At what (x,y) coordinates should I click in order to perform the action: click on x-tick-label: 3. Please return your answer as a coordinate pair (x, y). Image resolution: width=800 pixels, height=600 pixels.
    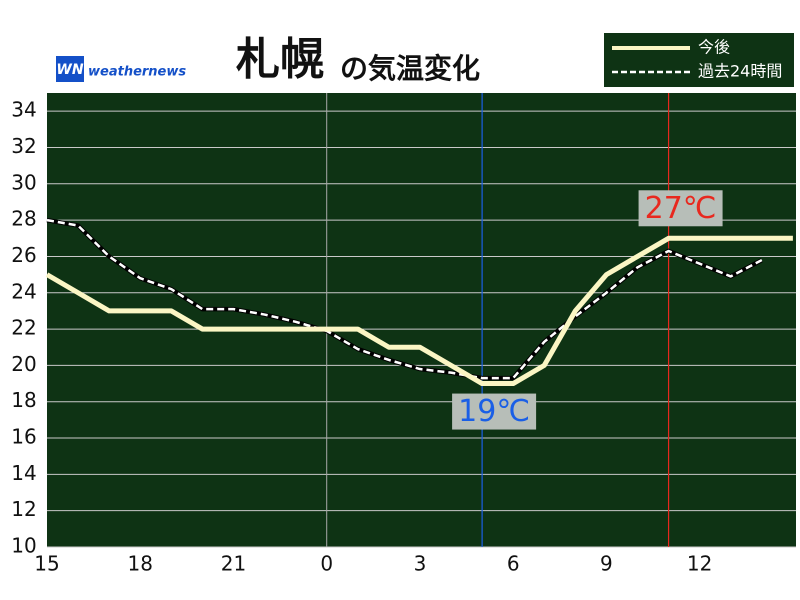
    Looking at the image, I should click on (420, 564).